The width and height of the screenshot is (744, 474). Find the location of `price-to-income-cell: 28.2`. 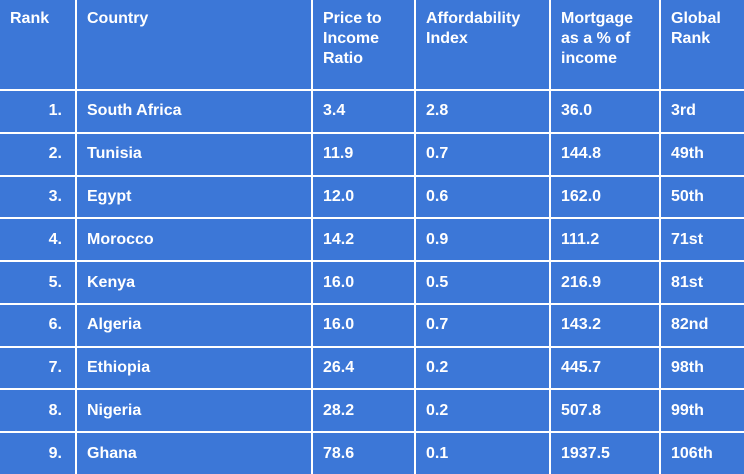

price-to-income-cell: 28.2 is located at coordinates (363, 411).